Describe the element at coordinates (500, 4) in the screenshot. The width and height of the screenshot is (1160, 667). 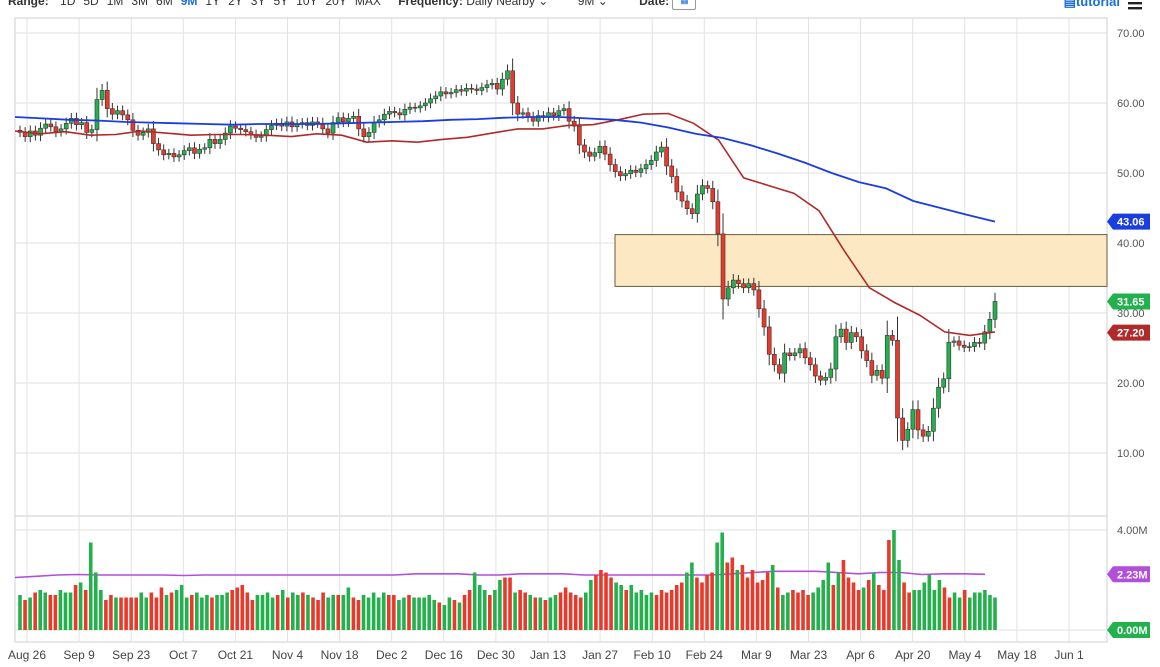
I see `frequency-dropdown: Daily Nearby` at that location.